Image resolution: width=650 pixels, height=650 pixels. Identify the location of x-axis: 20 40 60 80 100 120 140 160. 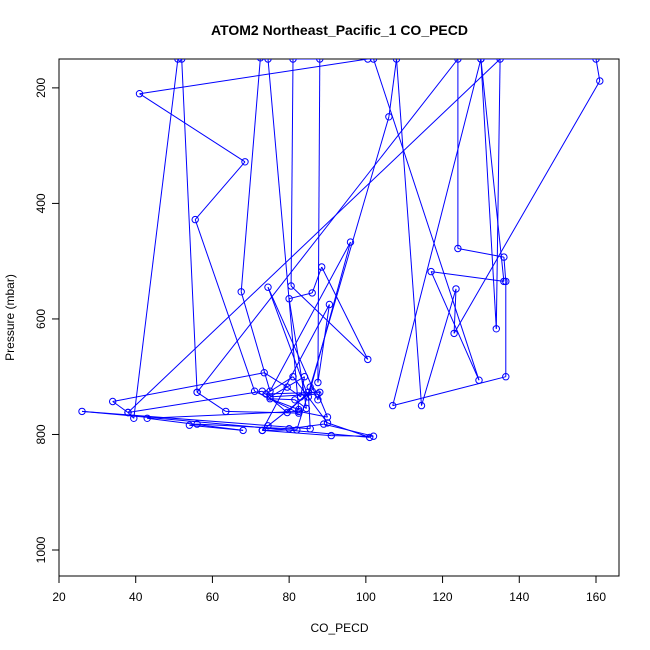
(329, 589).